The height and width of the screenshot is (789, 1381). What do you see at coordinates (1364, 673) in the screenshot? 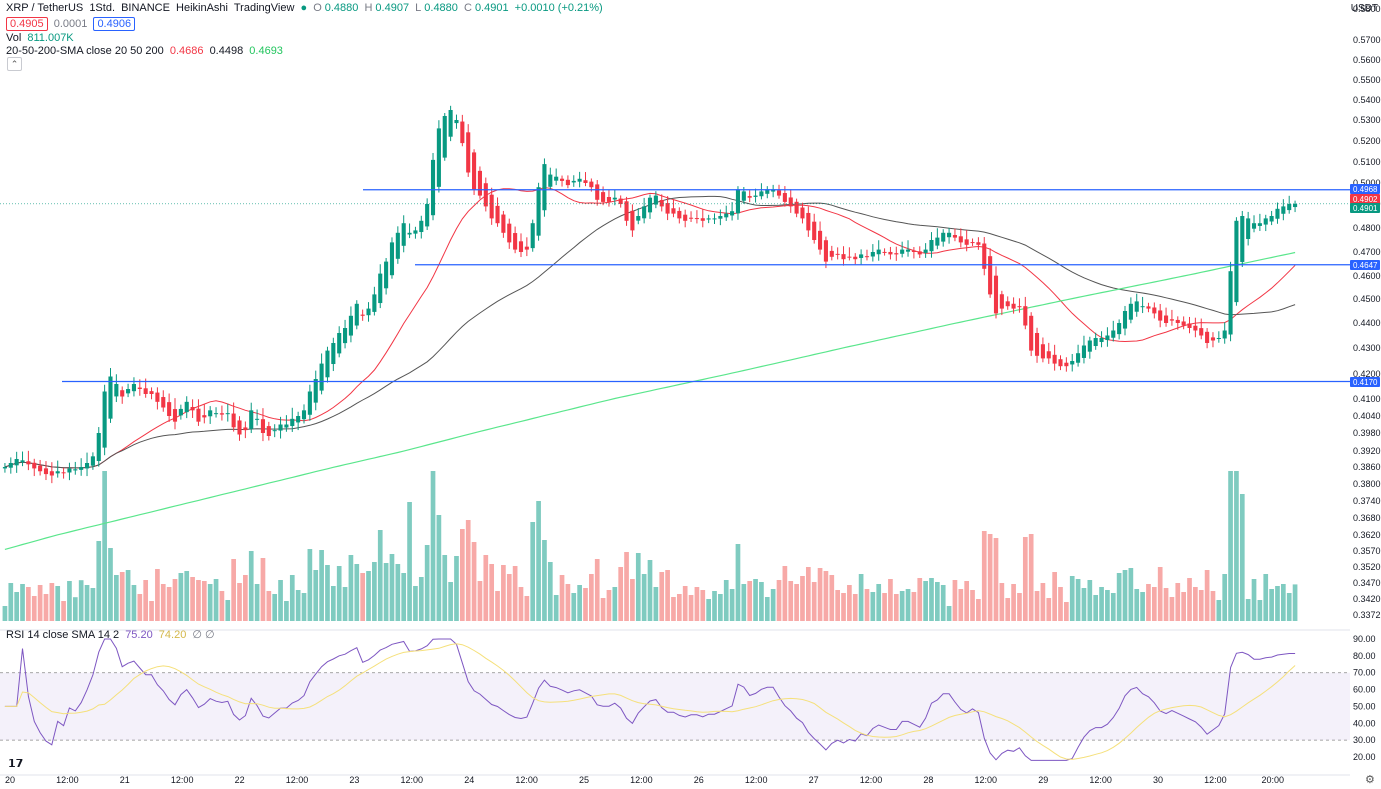
I see `rsi-tick-label: 70.00` at bounding box center [1364, 673].